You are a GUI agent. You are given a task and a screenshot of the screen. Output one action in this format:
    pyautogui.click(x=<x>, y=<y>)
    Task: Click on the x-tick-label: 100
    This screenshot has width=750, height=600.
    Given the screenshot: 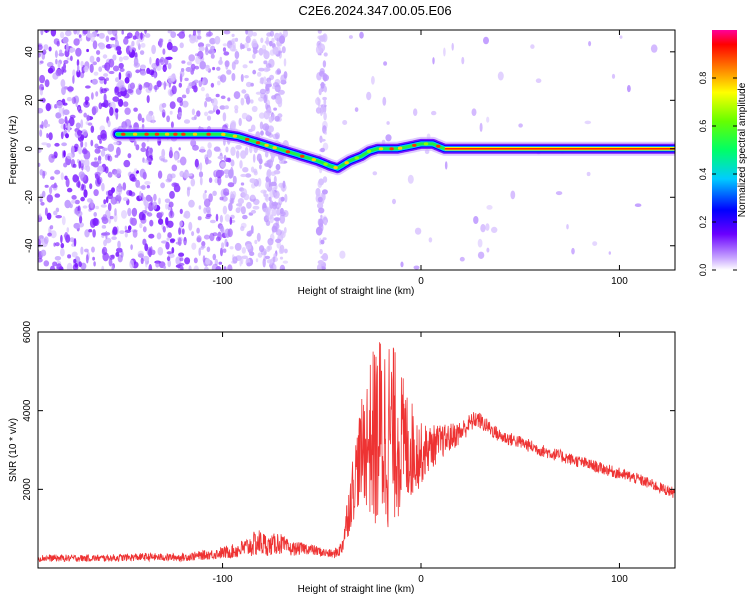 What is the action you would take?
    pyautogui.click(x=619, y=579)
    